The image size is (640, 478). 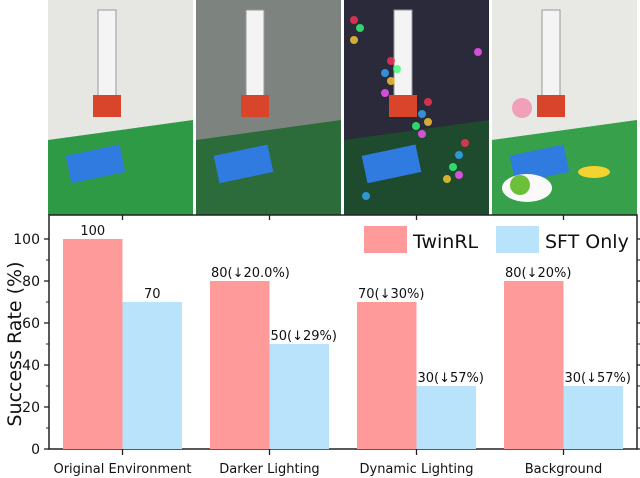 I want to click on photo-original, so click(x=120, y=107).